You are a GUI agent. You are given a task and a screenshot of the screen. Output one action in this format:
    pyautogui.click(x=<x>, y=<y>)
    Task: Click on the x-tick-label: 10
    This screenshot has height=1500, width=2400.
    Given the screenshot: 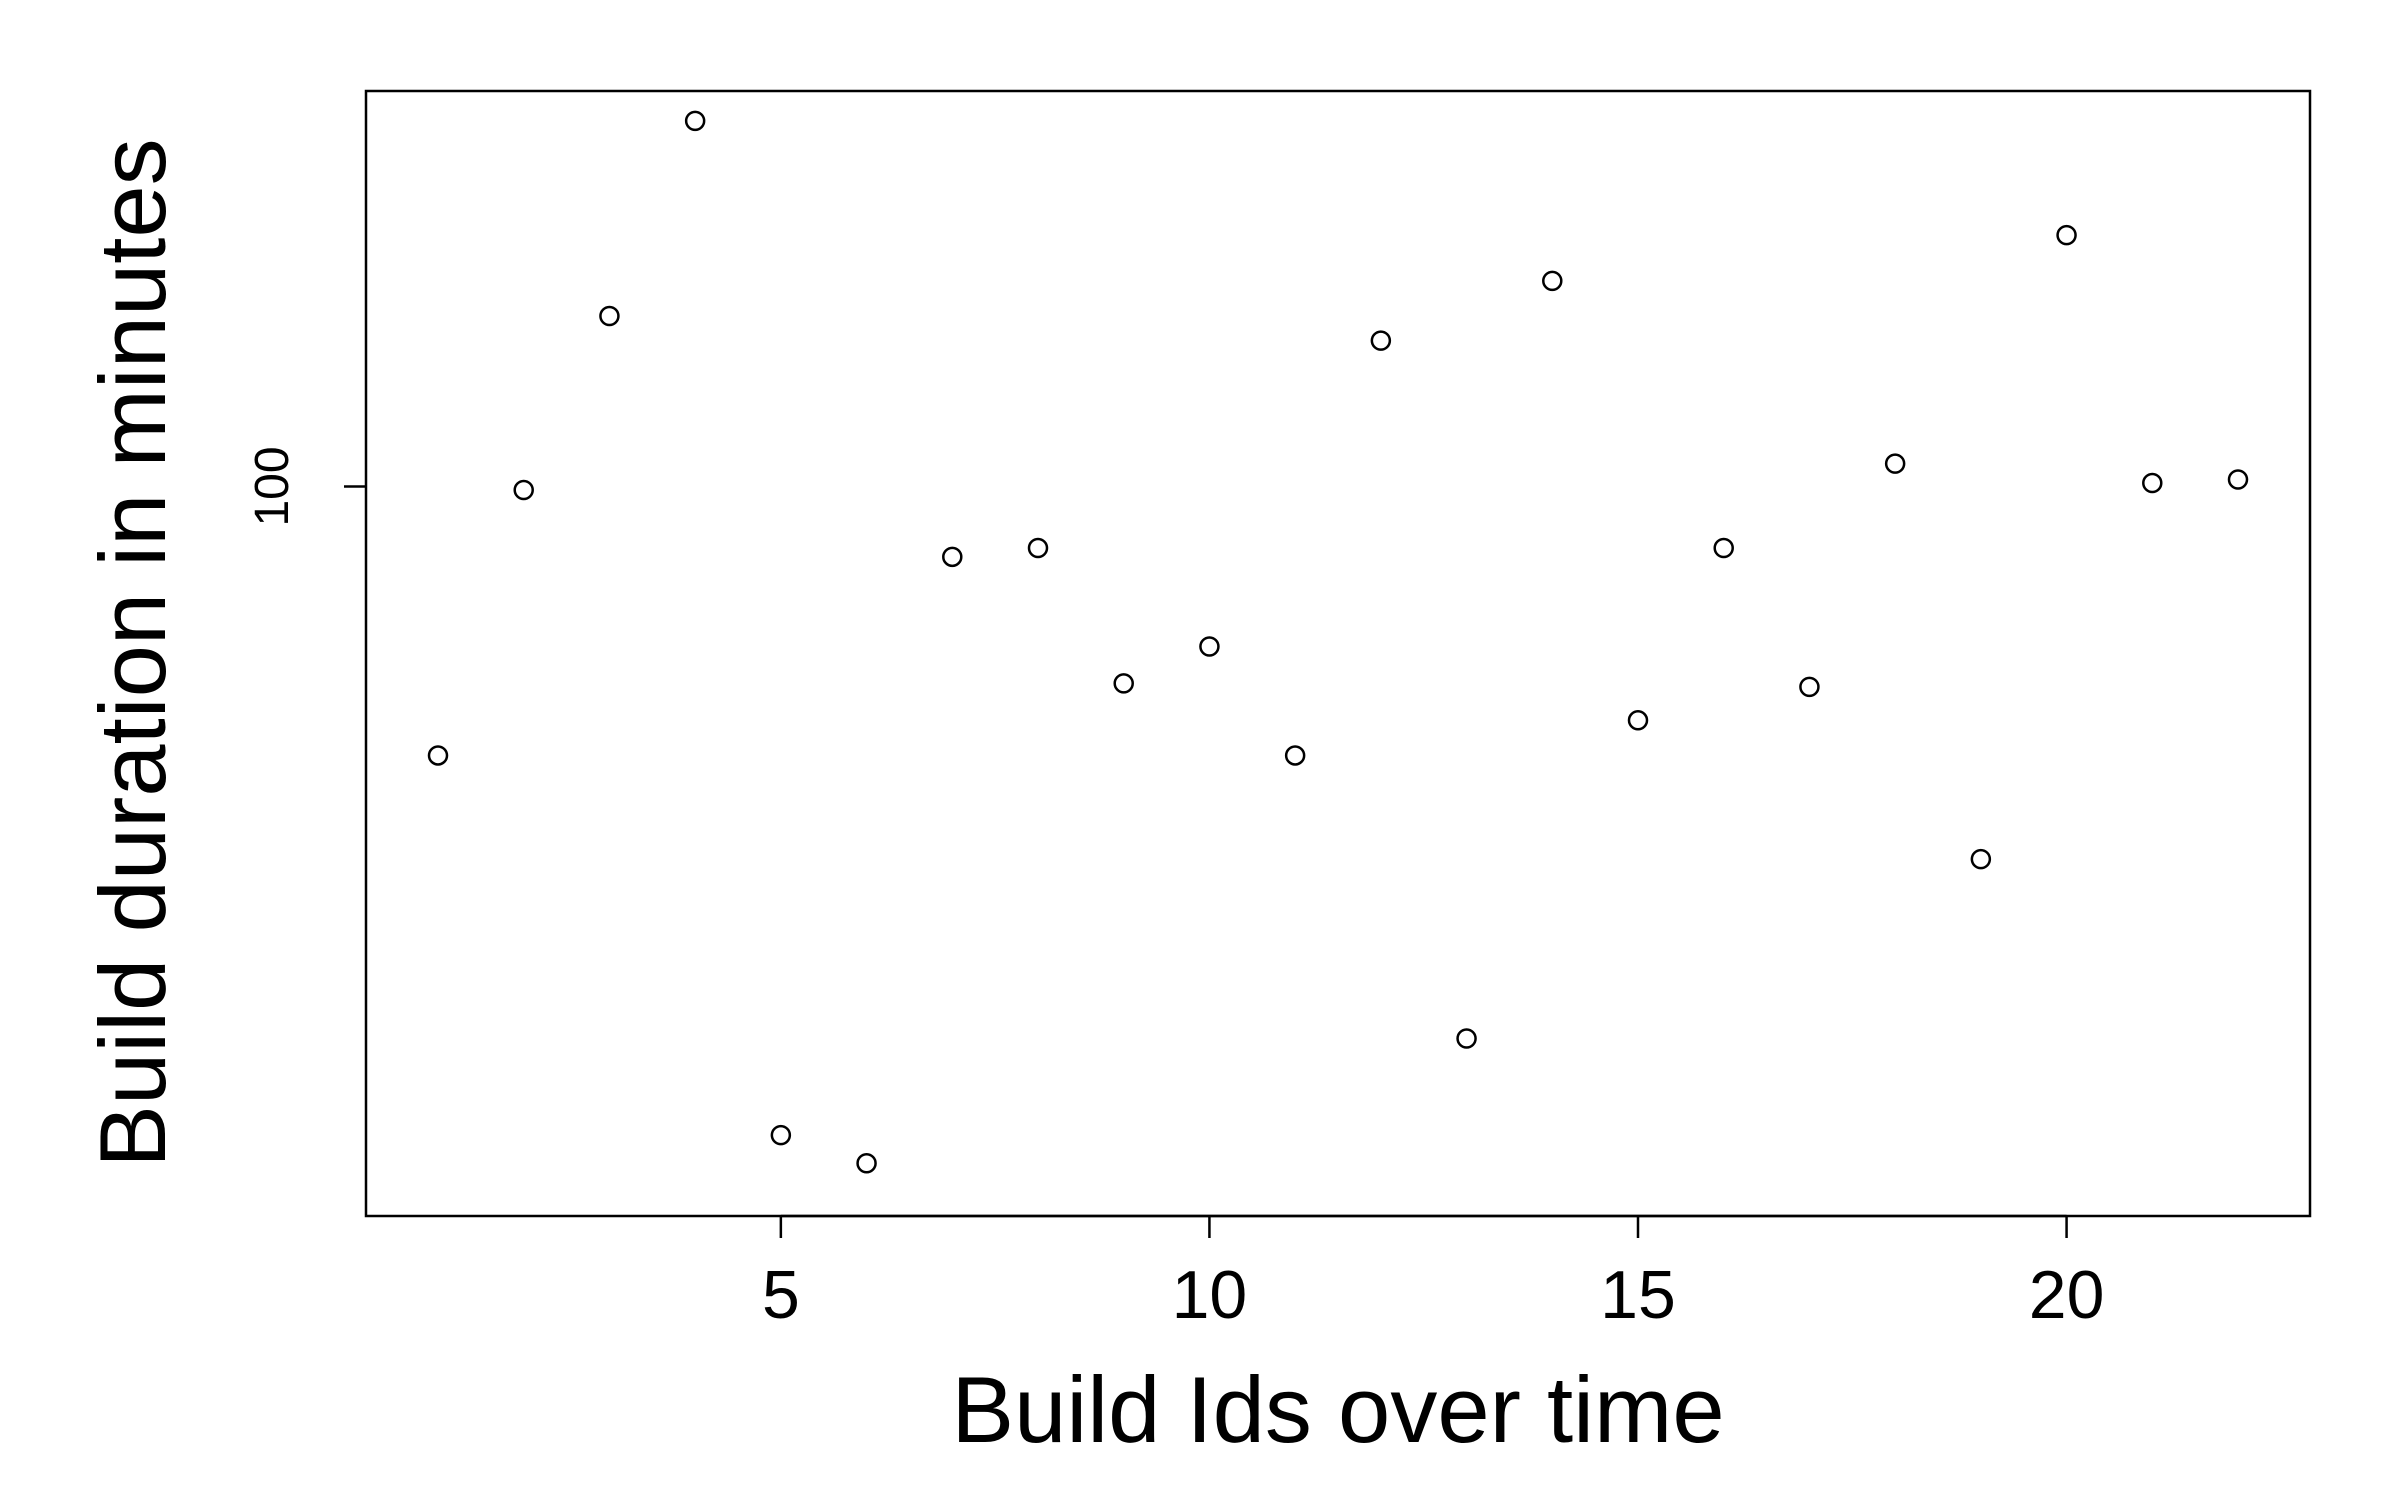 What is the action you would take?
    pyautogui.click(x=1210, y=1295)
    